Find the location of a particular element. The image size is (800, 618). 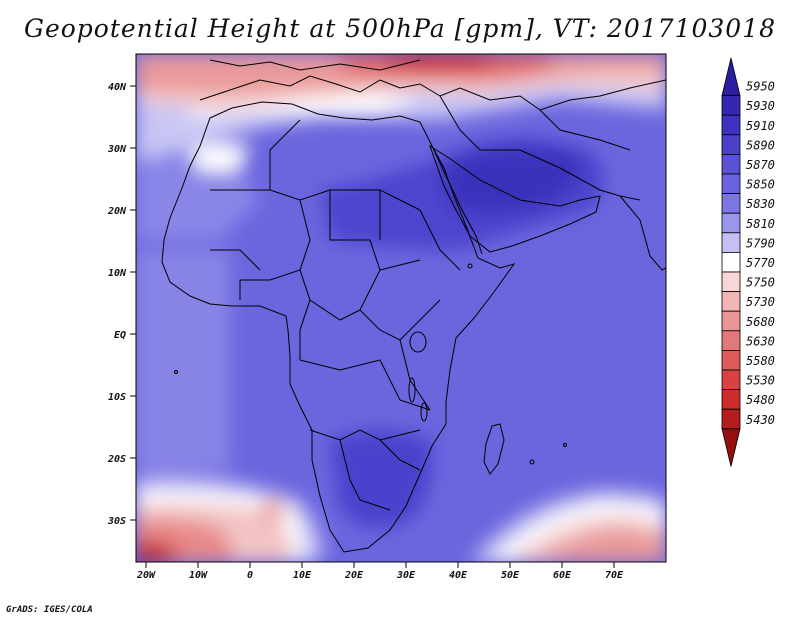

colorbar-label: 5910 is located at coordinates (760, 126).